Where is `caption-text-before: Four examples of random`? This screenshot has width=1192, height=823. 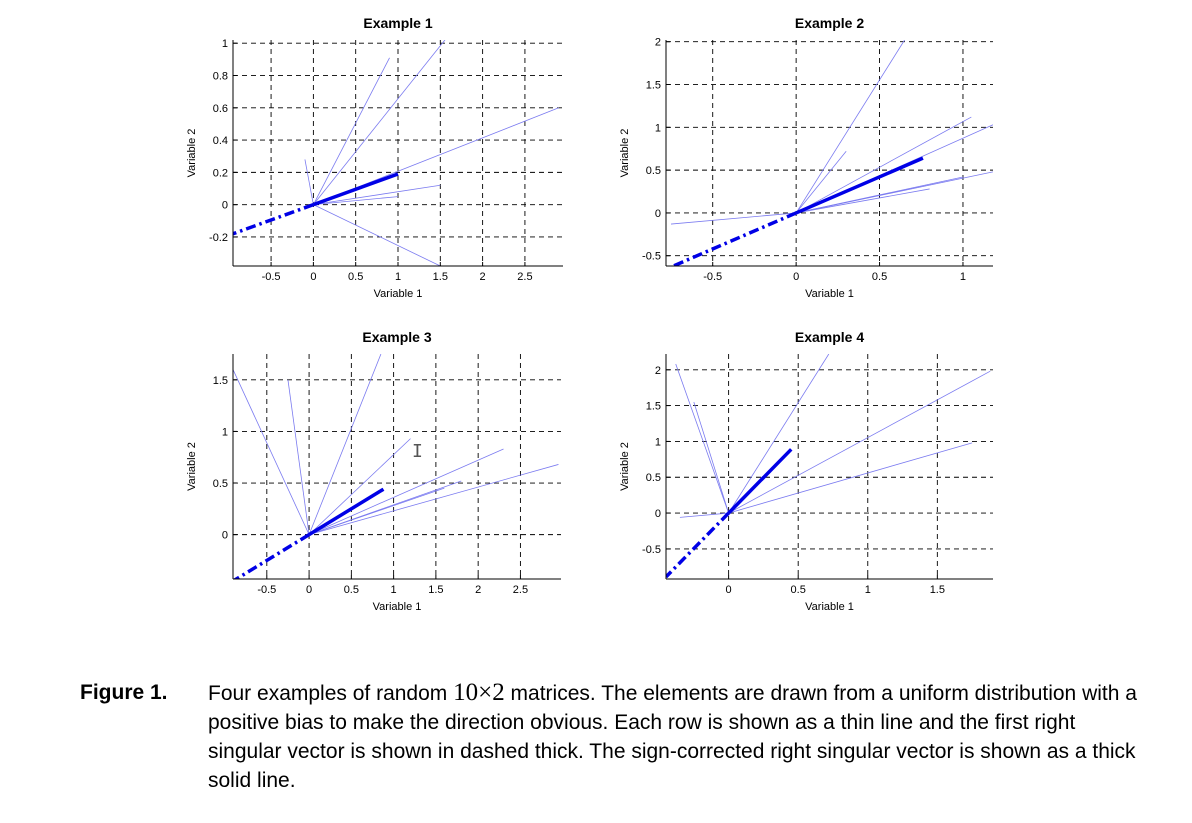 caption-text-before: Four examples of random is located at coordinates (331, 693).